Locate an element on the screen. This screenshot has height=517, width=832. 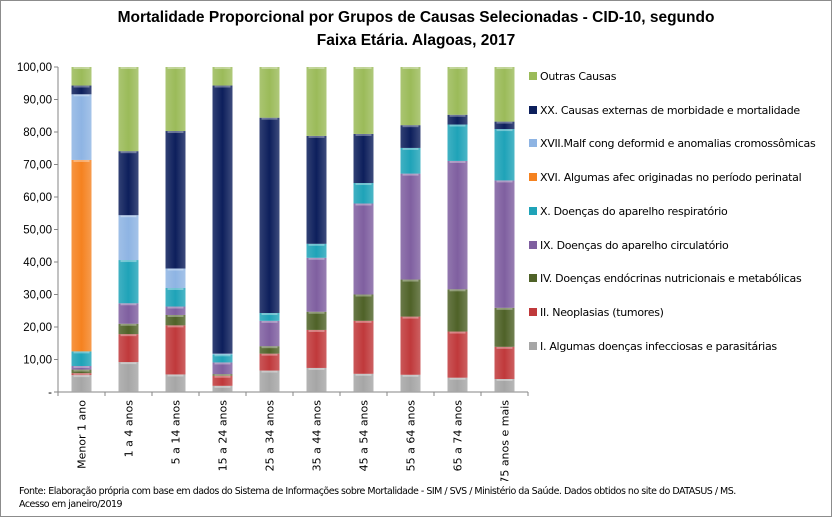
x-category-label: 5 a 14 anos is located at coordinates (176, 432).